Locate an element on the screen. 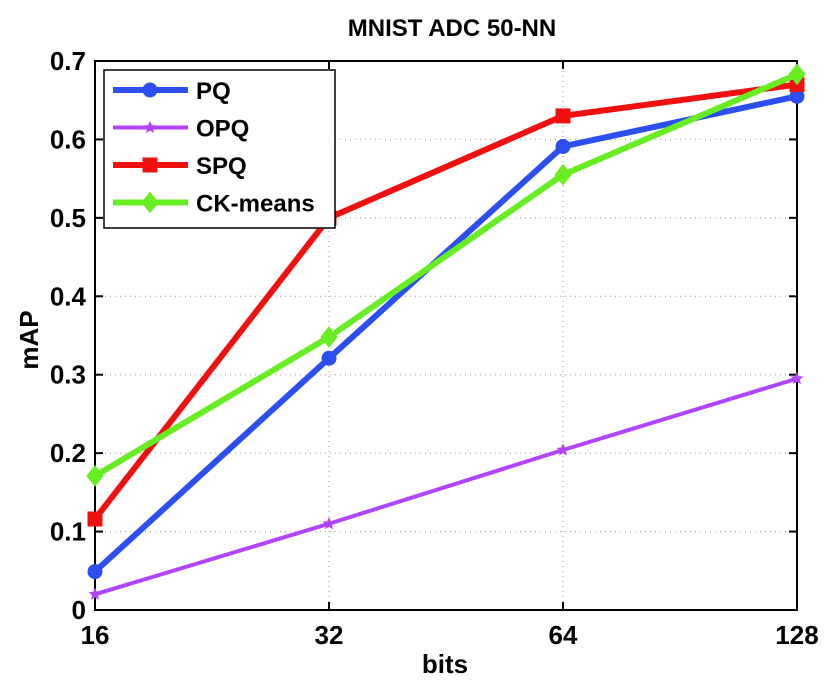 The width and height of the screenshot is (830, 691). chart-title: MNIST ADC 50-NN is located at coordinates (452, 28).